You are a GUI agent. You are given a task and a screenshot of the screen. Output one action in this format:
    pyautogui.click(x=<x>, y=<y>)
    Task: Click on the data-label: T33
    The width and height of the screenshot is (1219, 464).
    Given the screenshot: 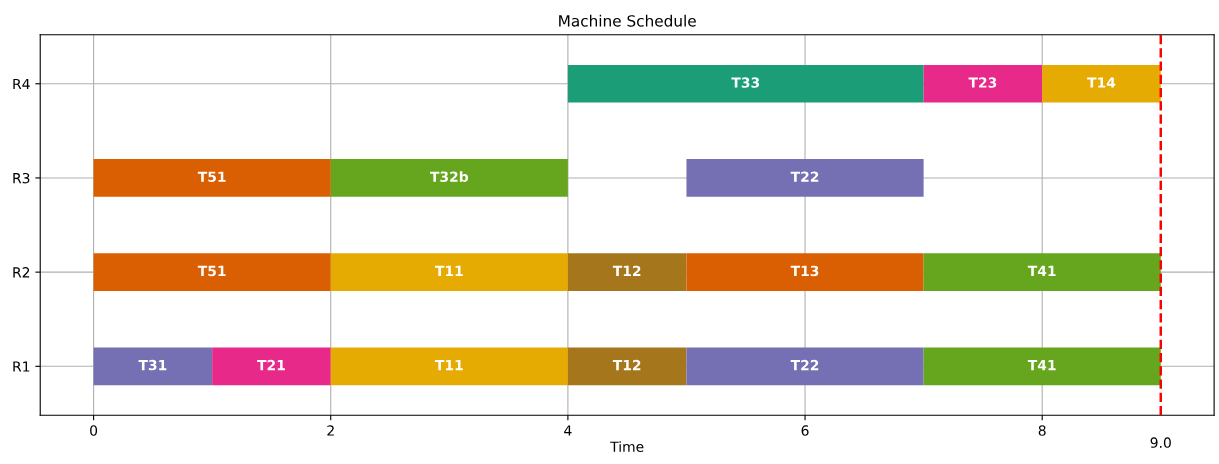 What is the action you would take?
    pyautogui.click(x=745, y=82)
    